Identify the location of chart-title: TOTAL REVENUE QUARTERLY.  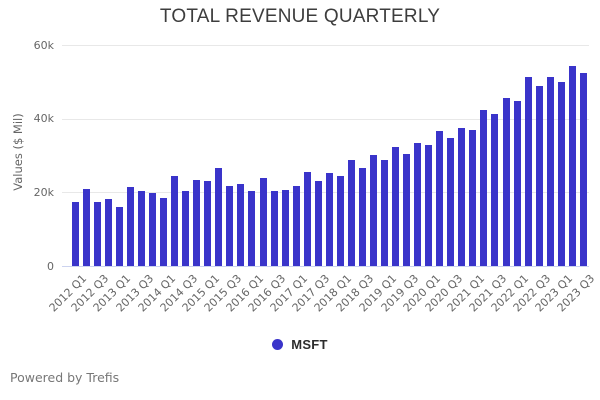
(300, 16).